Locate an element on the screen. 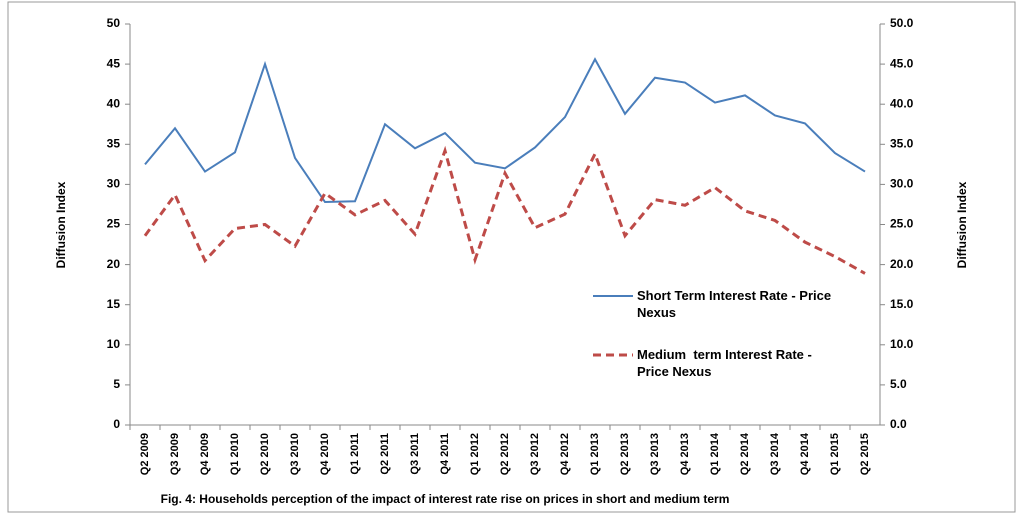 Image resolution: width=1025 pixels, height=518 pixels. x-tick-label: Q2 2014 is located at coordinates (745, 453).